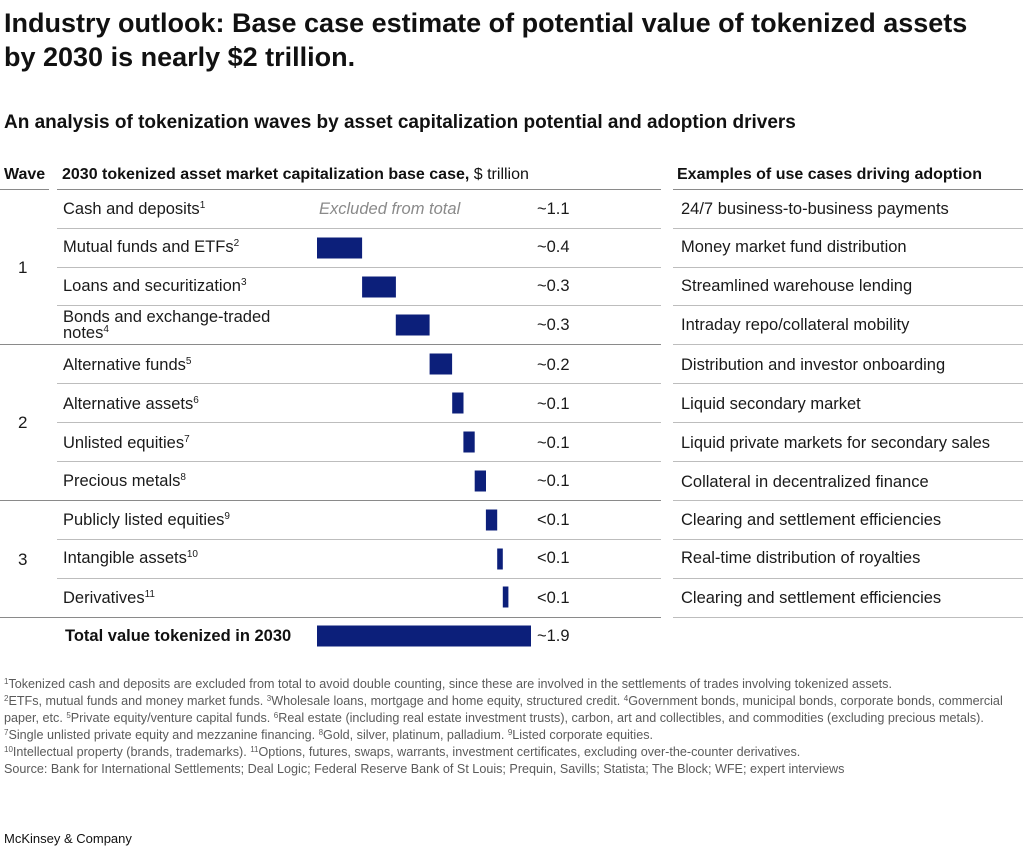 The width and height of the screenshot is (1024, 850). What do you see at coordinates (553, 365) in the screenshot?
I see `value-label-alt-funds: ~0.2` at bounding box center [553, 365].